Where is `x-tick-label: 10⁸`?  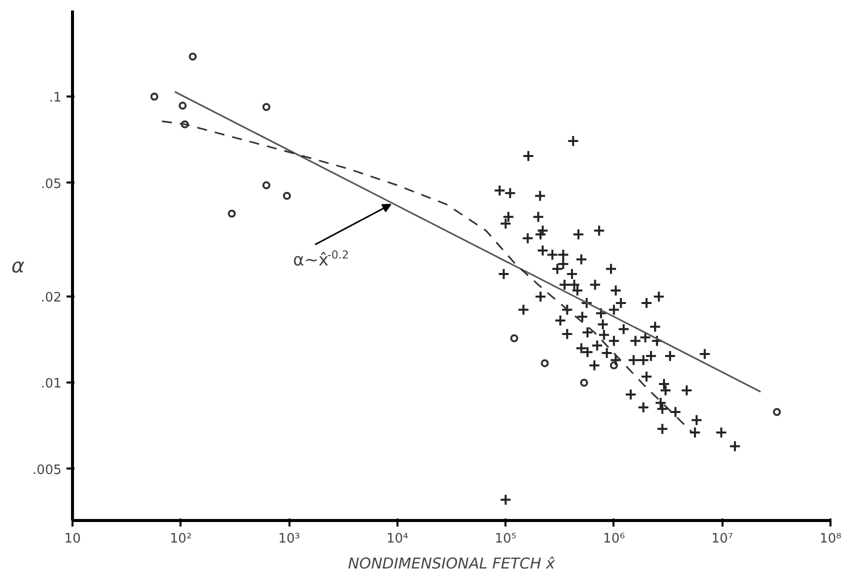
x-tick-label: 10⁸ is located at coordinates (831, 539).